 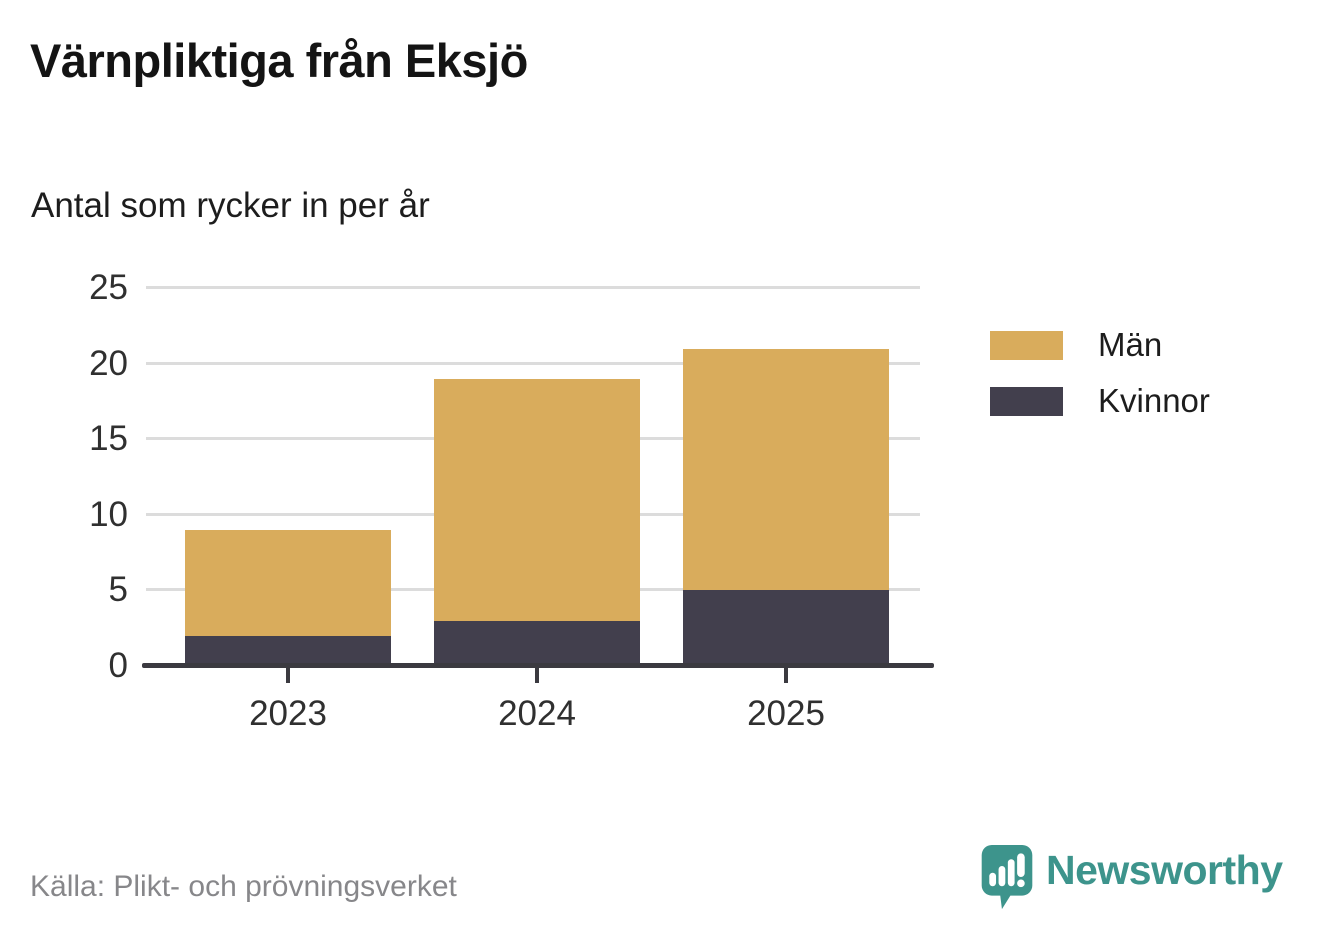 I want to click on legend-item-kvinnor: Kvinnor, so click(x=1100, y=400).